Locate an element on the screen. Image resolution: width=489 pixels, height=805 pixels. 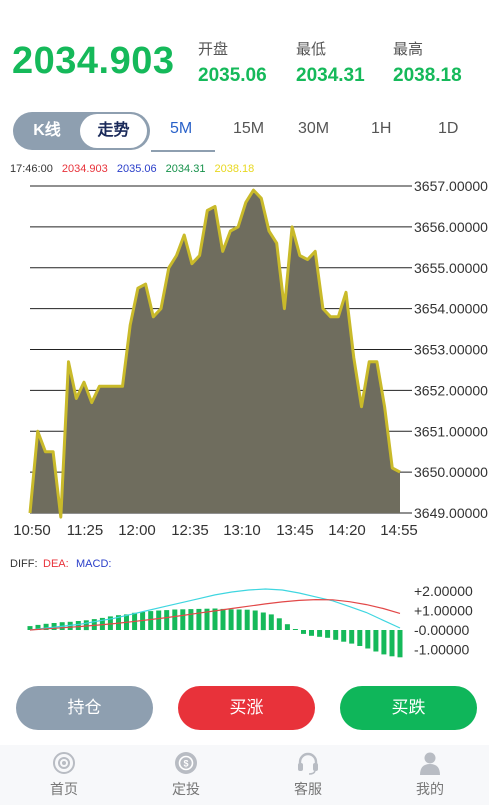
tab-15m: 15M is located at coordinates (249, 128).